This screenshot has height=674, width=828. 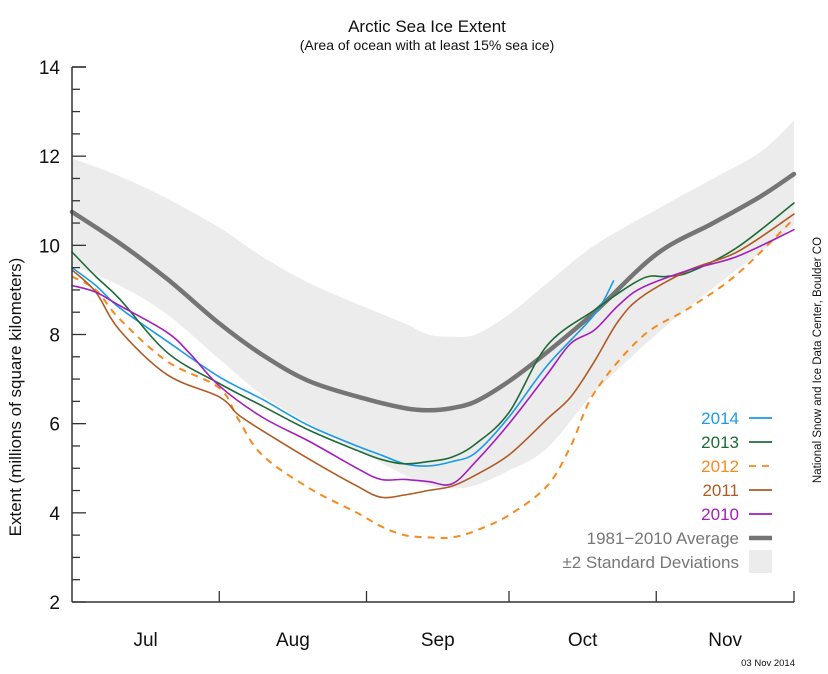 What do you see at coordinates (650, 562) in the screenshot?
I see `legend-label: ±2 Standard Deviations` at bounding box center [650, 562].